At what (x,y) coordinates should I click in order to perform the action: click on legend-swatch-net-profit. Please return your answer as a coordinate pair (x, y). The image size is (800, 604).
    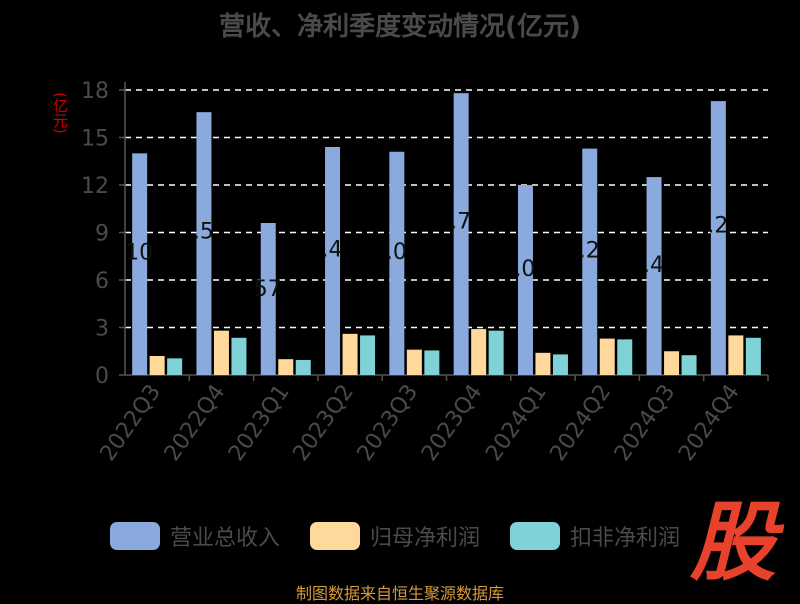
    Looking at the image, I should click on (335, 536).